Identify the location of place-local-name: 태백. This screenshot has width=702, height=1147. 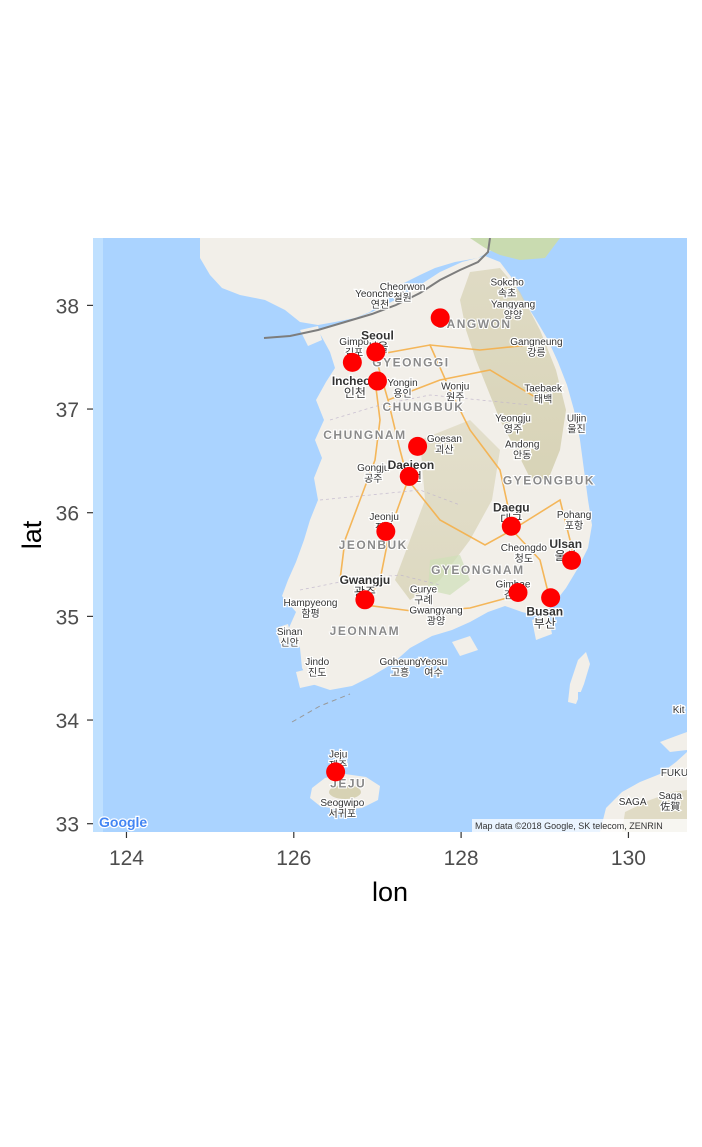
(543, 399).